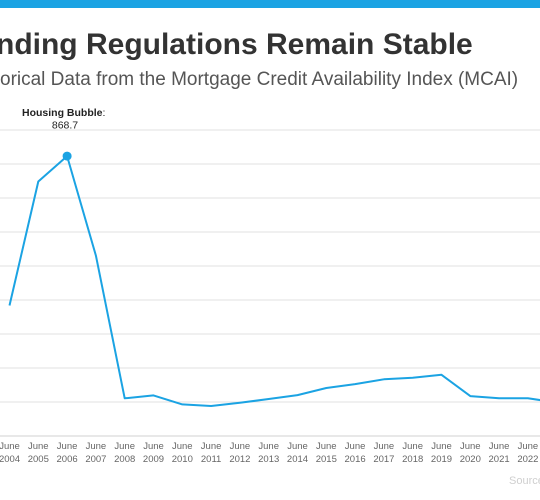  I want to click on x-tick-label-year: 2014, so click(297, 459).